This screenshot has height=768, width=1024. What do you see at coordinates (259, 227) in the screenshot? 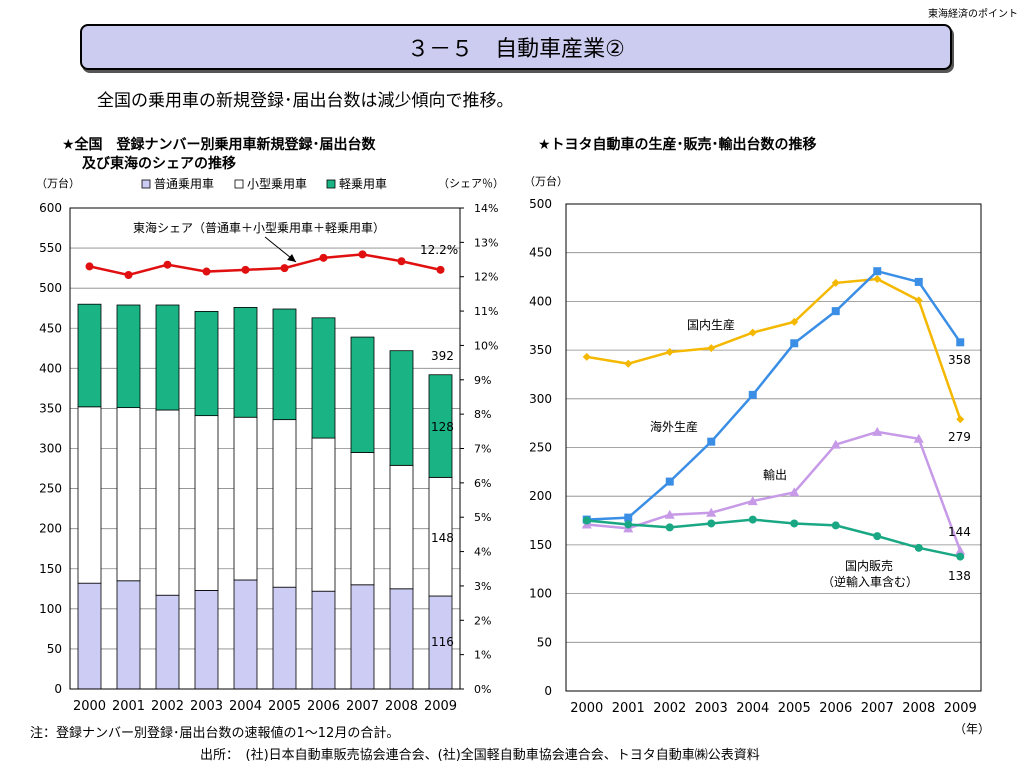
I see `share-annotation: 東海シェア（普通車＋小型乗用車＋軽乗用車）` at bounding box center [259, 227].